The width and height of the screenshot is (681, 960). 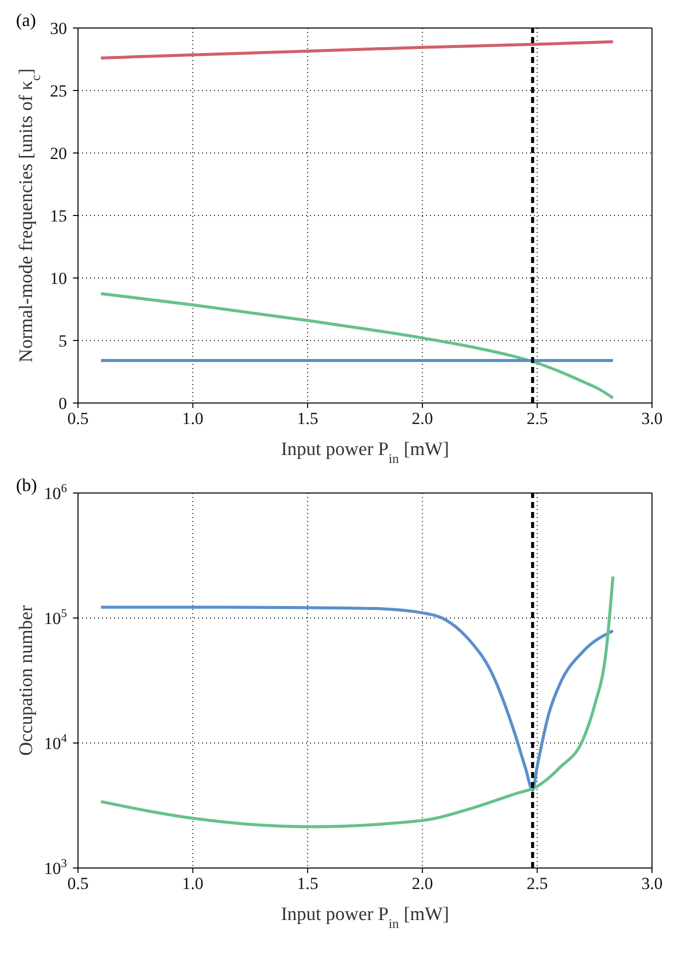 I want to click on y-tick-label: 15, so click(x=58, y=216).